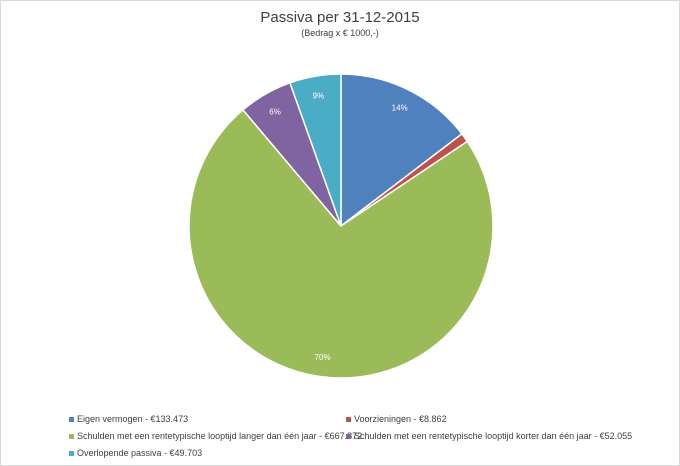  Describe the element at coordinates (340, 33) in the screenshot. I see `chart-subtitle: (Bedrag x € 1000,-)` at that location.